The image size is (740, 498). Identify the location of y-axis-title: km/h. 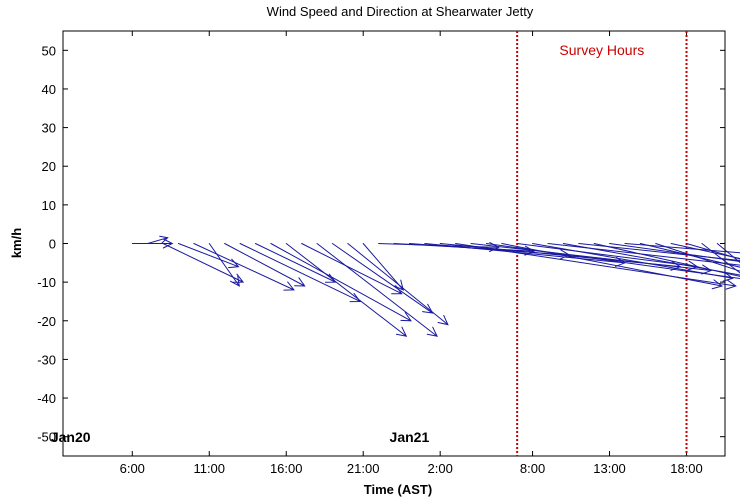
(16, 243).